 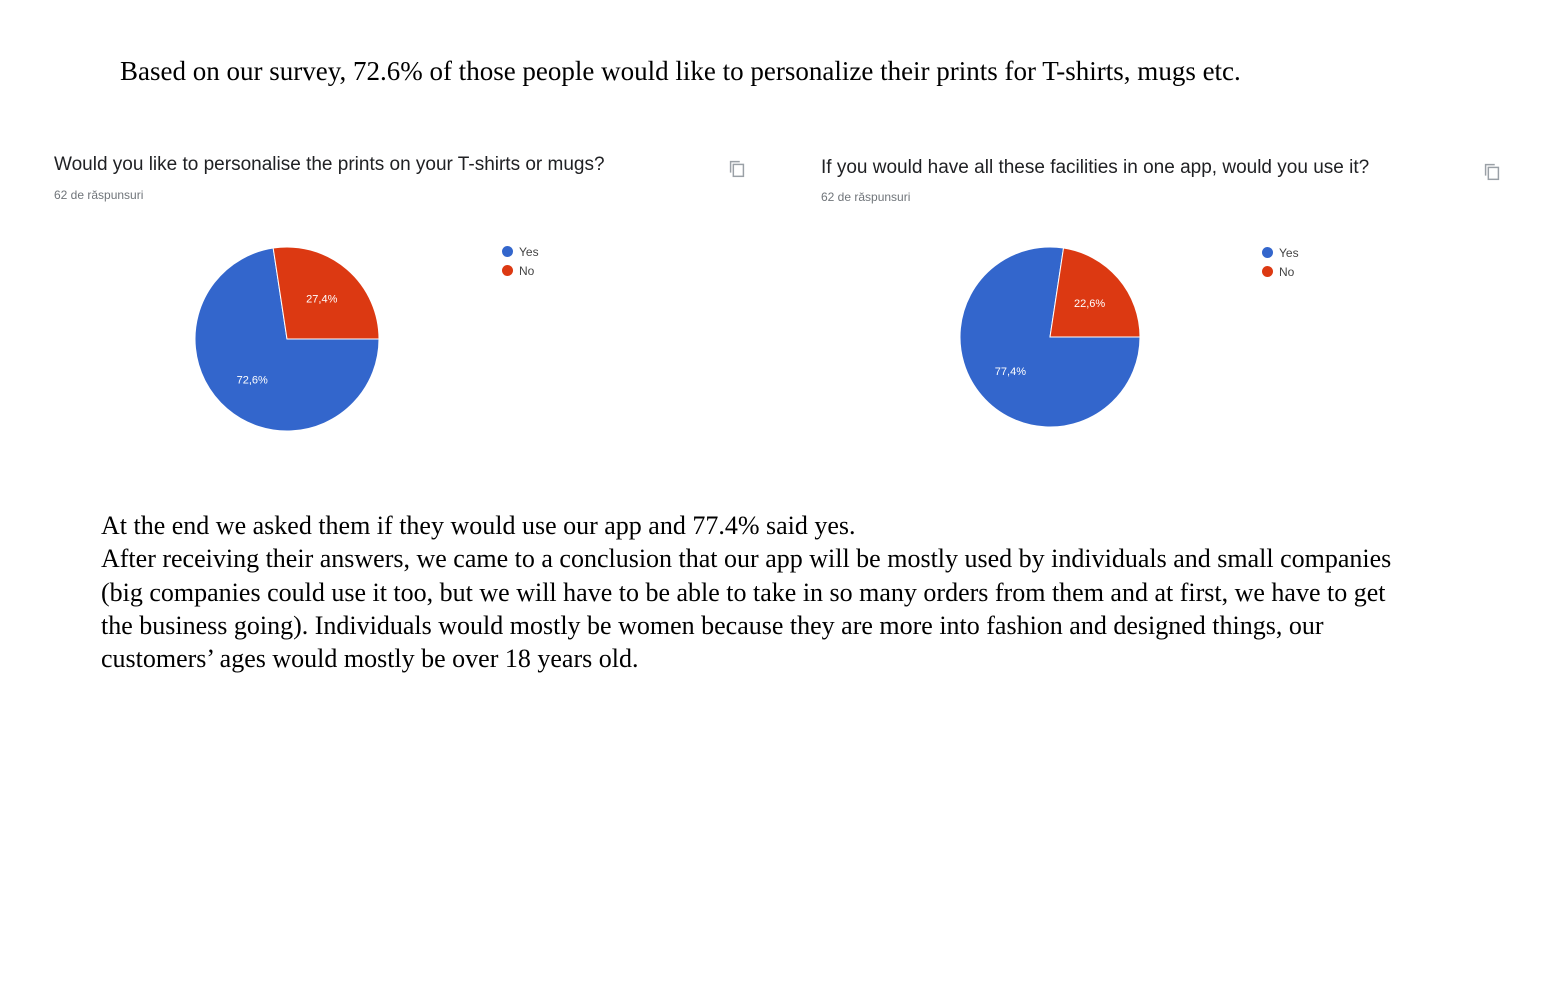 I want to click on pie-data-label: 27,4%, so click(x=321, y=300).